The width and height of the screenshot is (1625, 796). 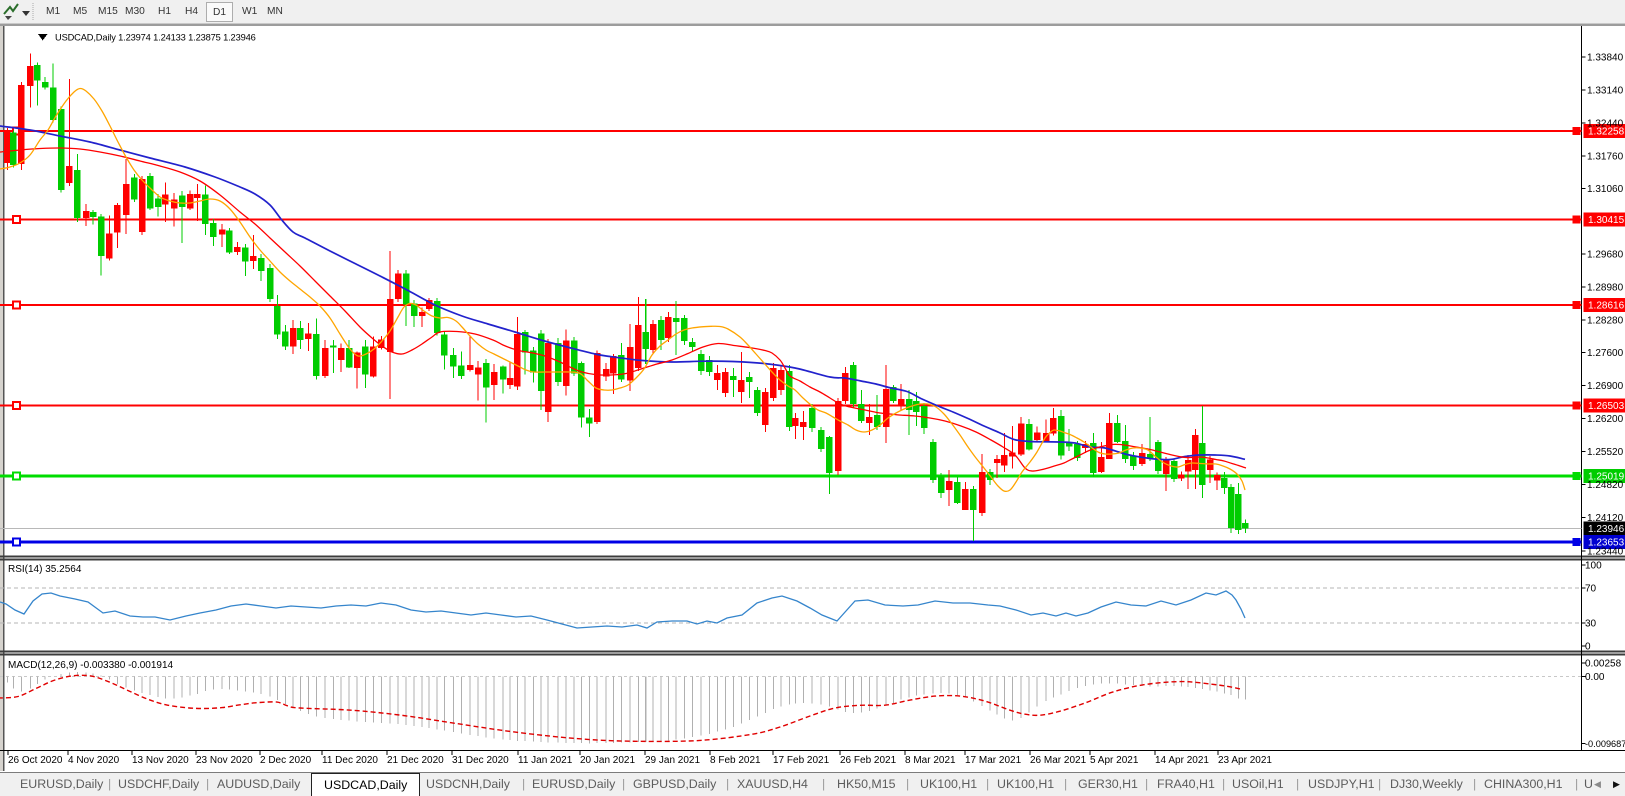 What do you see at coordinates (1593, 566) in the screenshot?
I see `svg-text: 100` at bounding box center [1593, 566].